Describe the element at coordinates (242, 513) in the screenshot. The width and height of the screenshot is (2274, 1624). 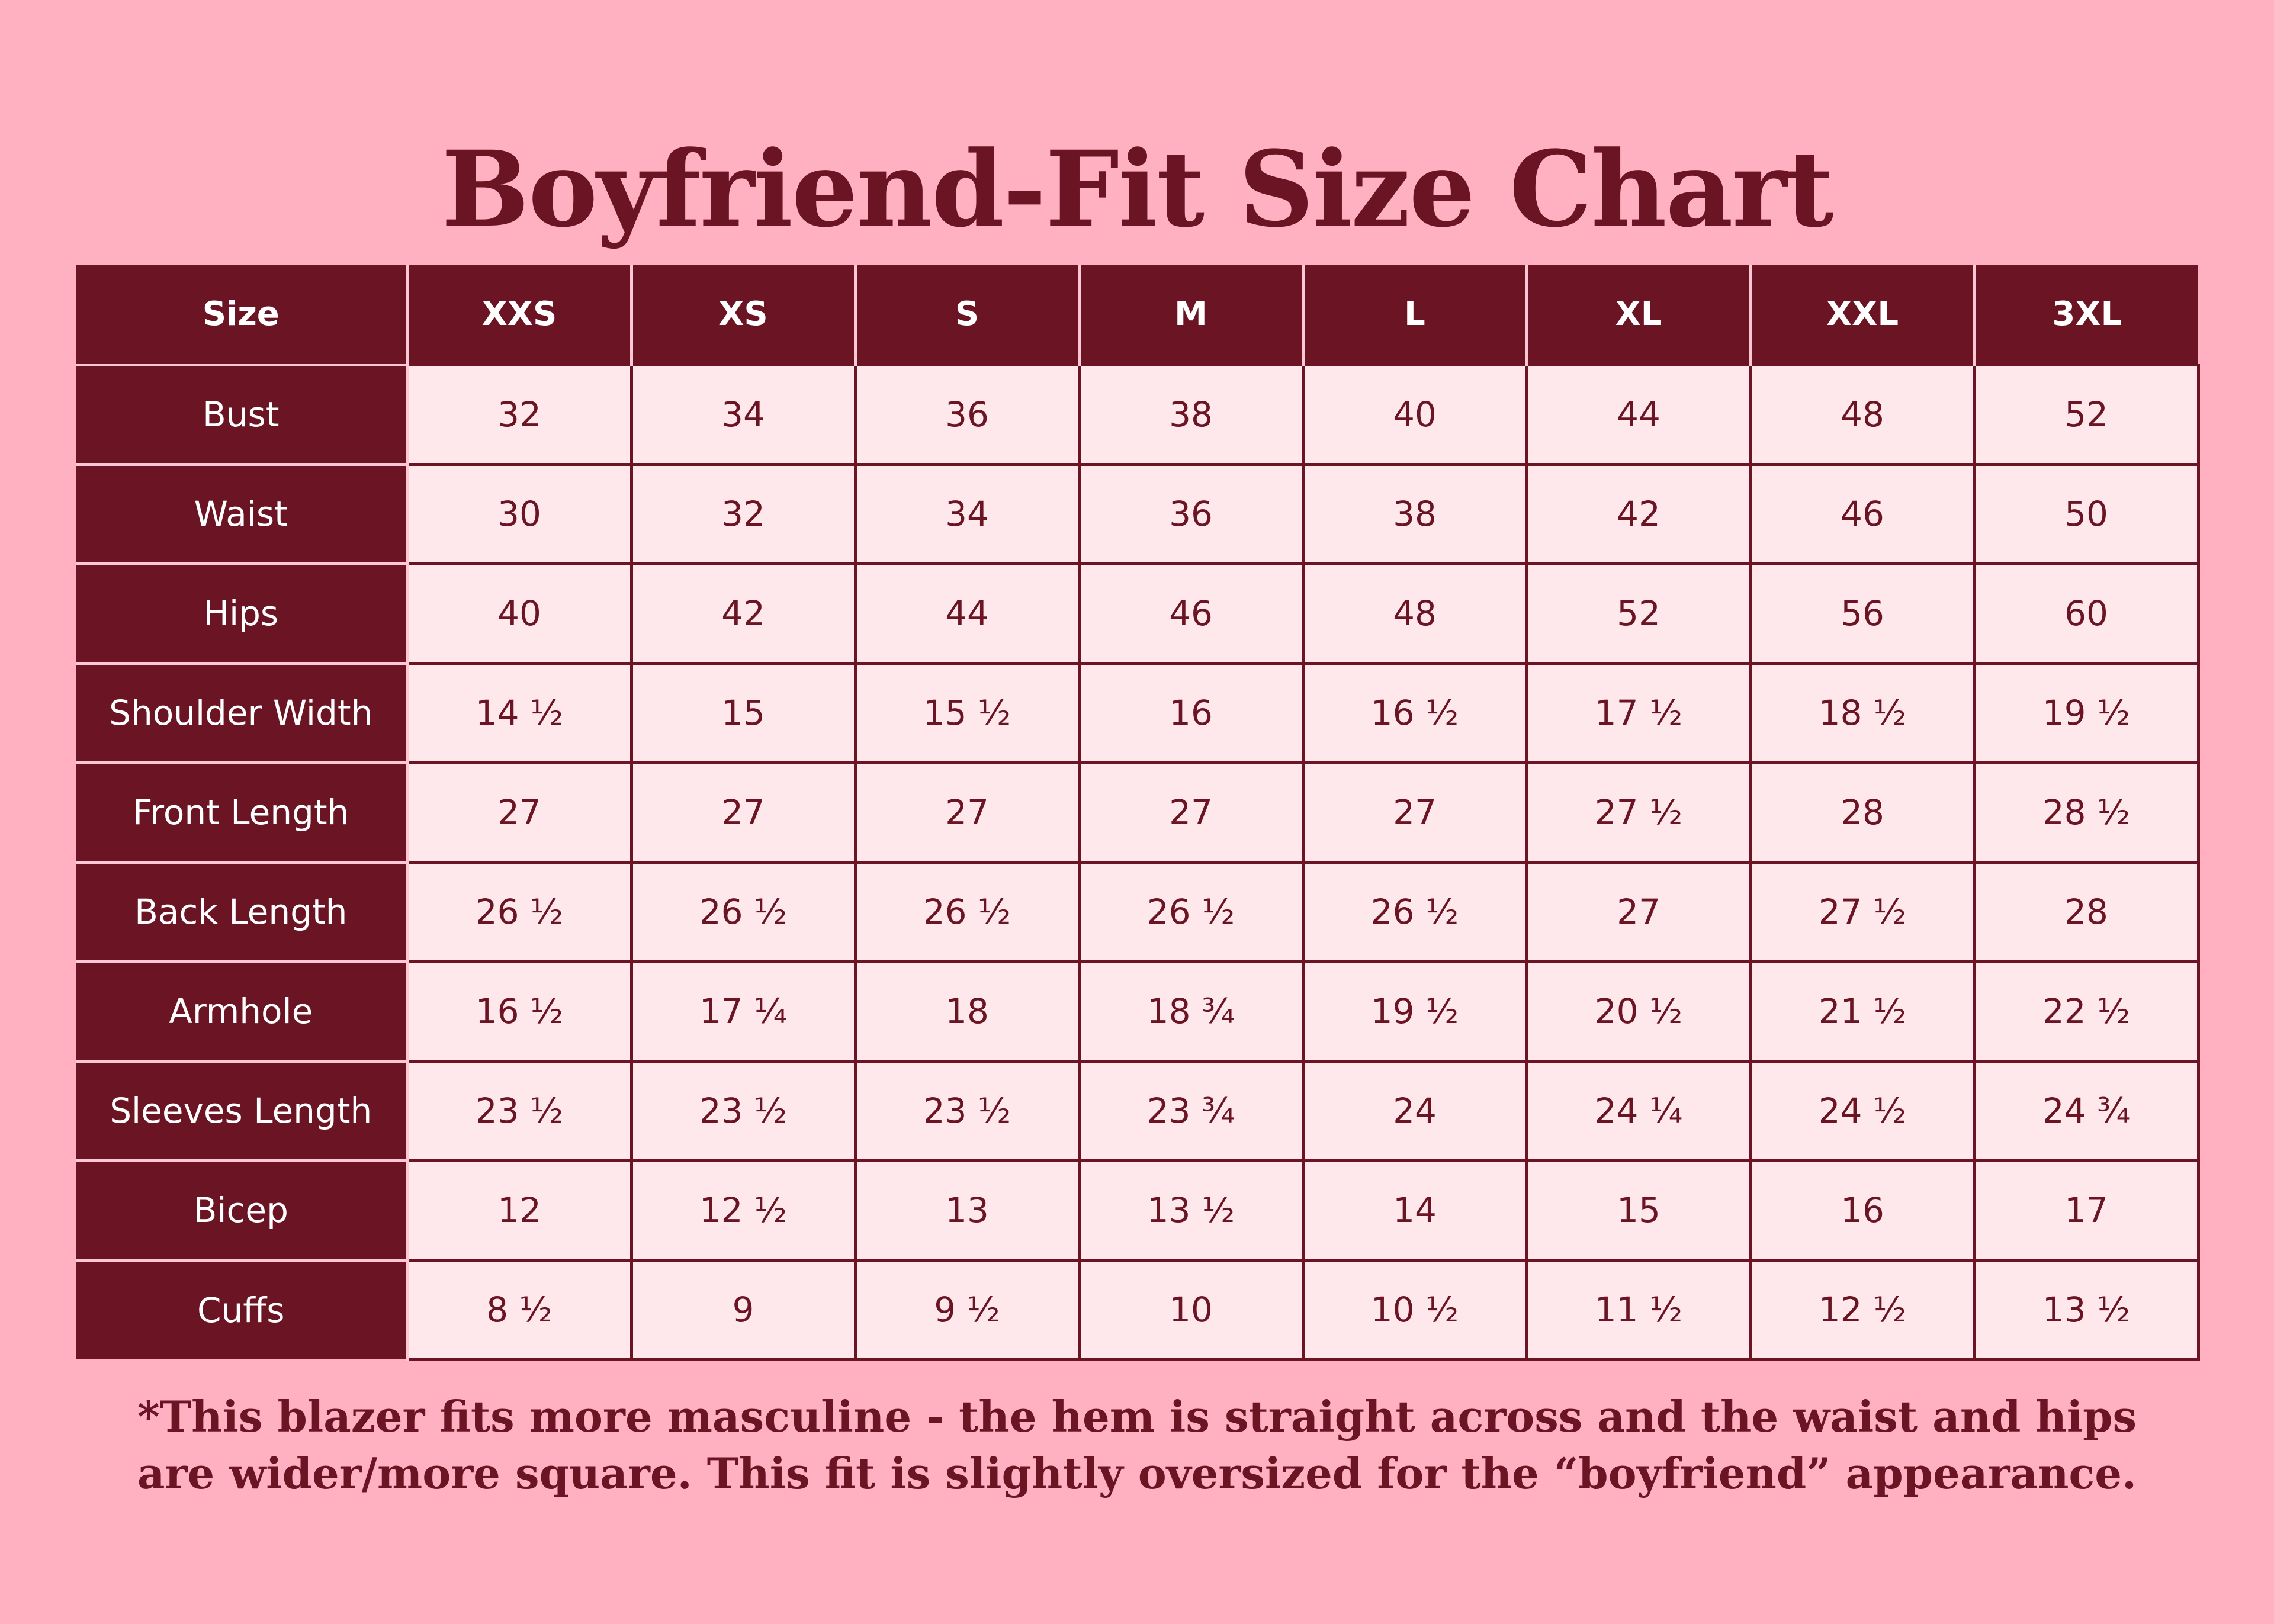
I see `row-label: Waist` at that location.